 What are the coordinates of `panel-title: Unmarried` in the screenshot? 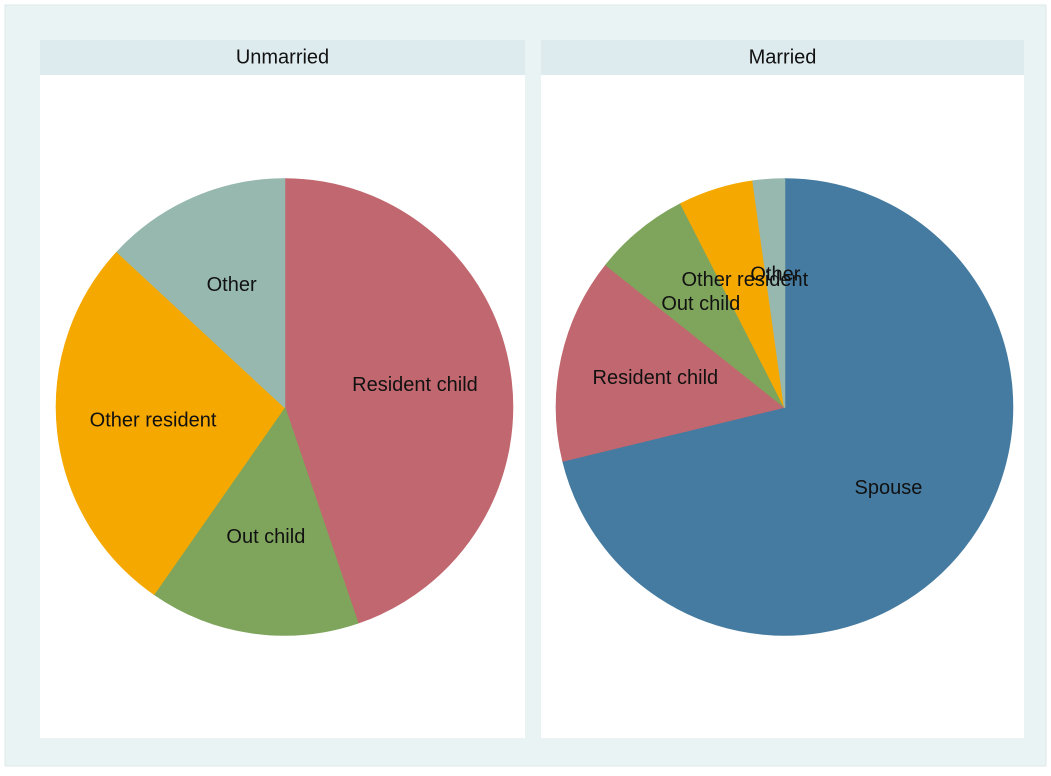 It's located at (282, 57).